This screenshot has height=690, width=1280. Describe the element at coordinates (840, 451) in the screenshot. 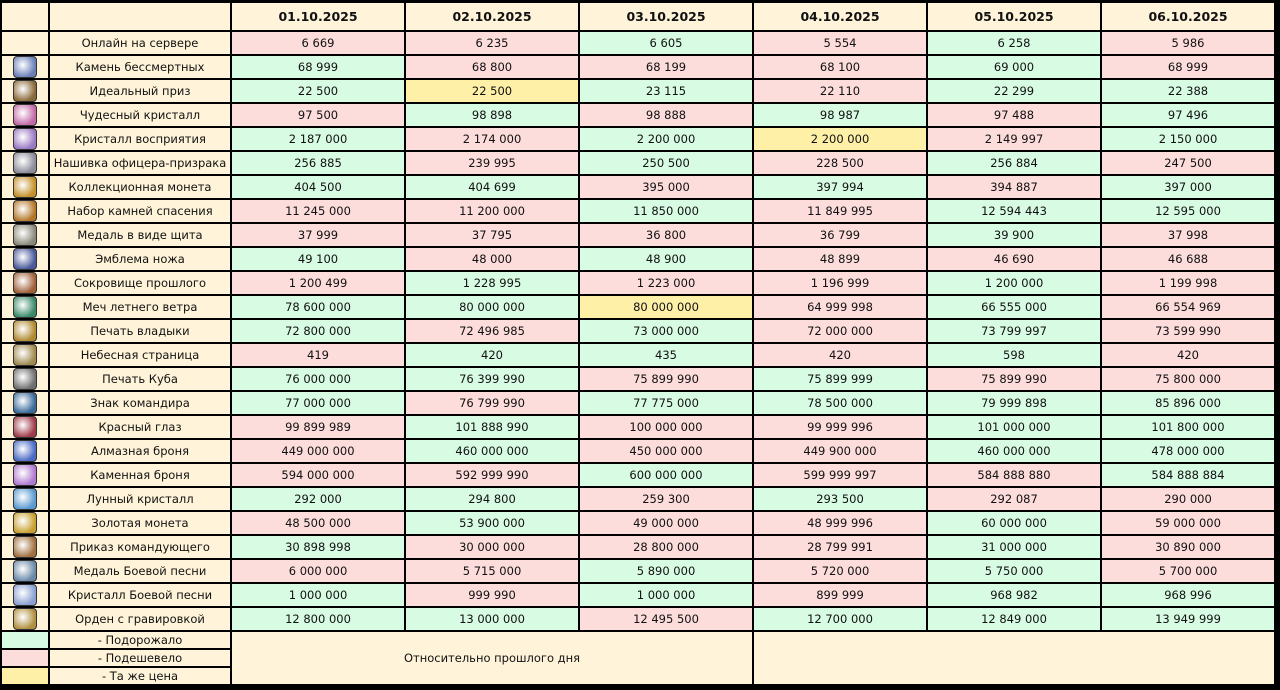

I see `price-cell: 449 900 000` at that location.